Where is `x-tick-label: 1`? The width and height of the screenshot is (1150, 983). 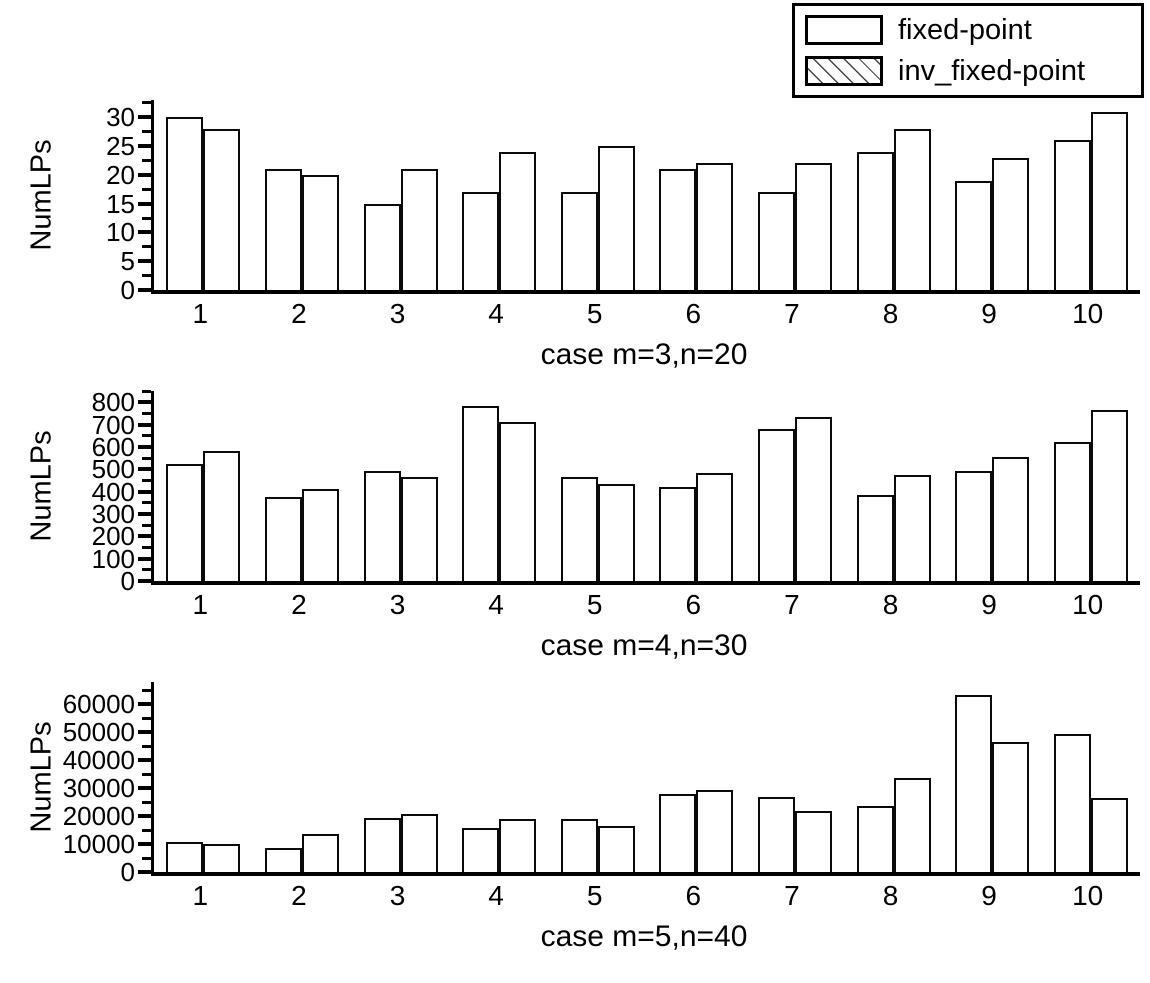
x-tick-label: 1 is located at coordinates (200, 313).